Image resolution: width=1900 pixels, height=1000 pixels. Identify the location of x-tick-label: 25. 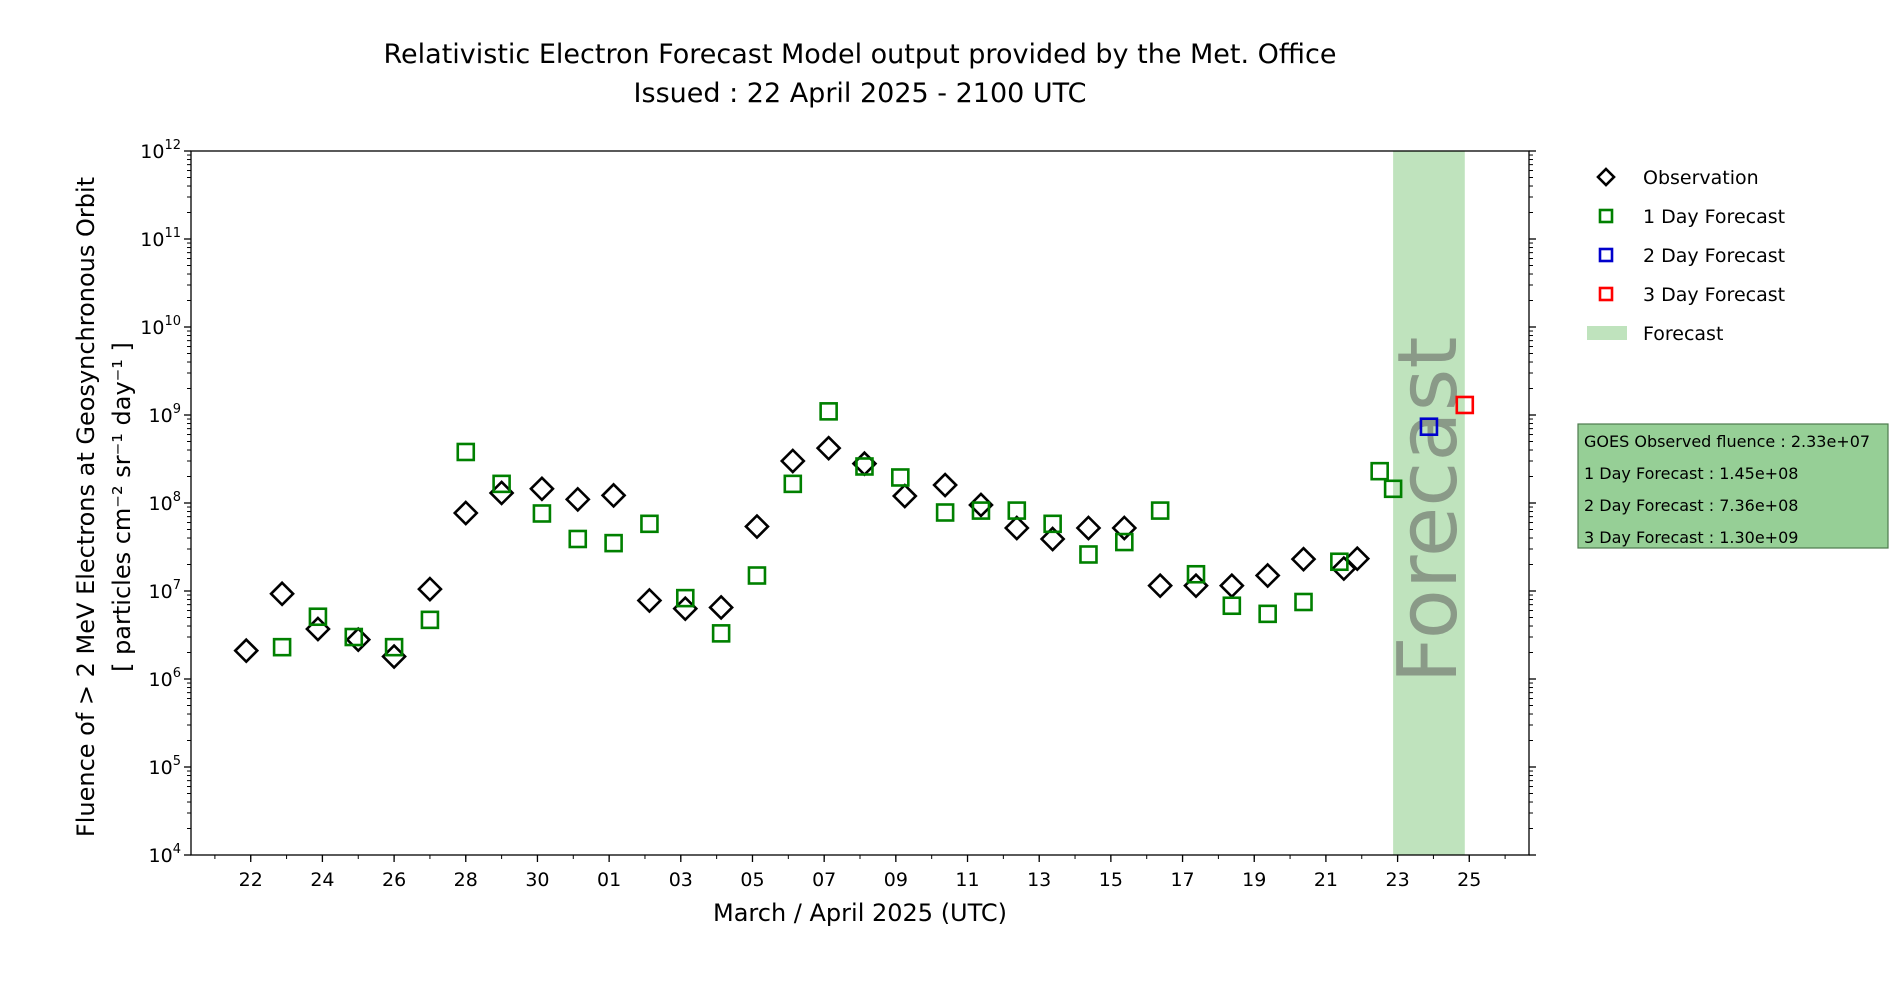
(1469, 880).